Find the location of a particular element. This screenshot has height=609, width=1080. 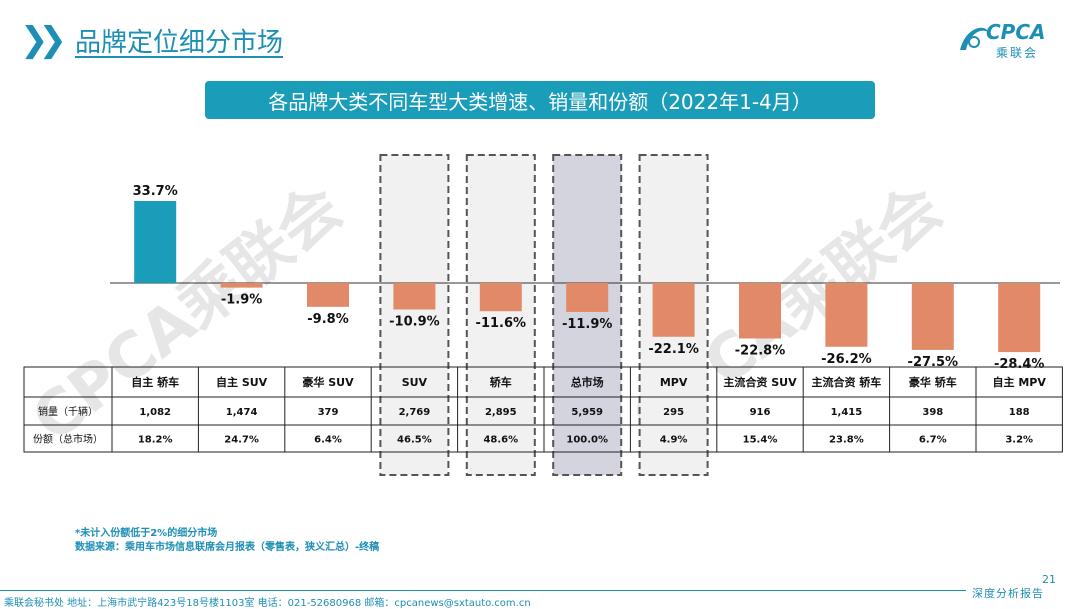

logo-text: CPCA is located at coordinates (1016, 32).